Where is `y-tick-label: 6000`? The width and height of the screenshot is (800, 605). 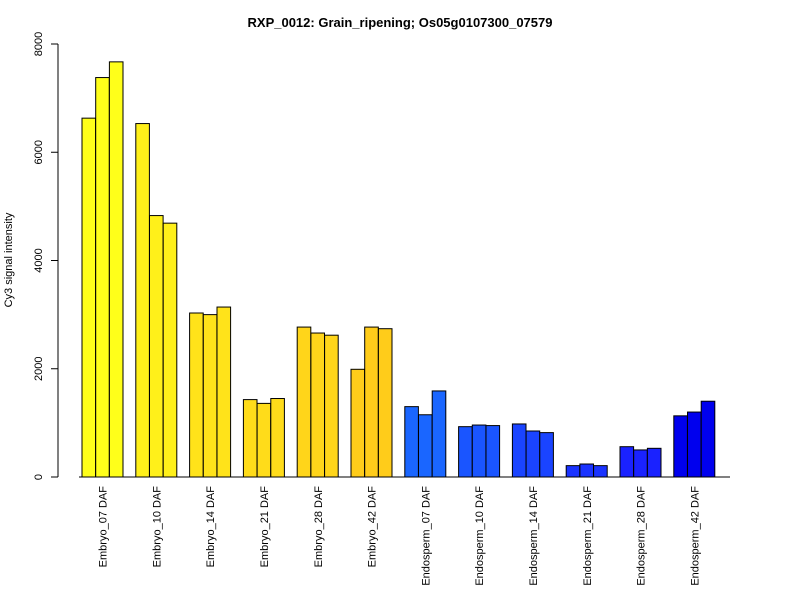
y-tick-label: 6000 is located at coordinates (39, 152).